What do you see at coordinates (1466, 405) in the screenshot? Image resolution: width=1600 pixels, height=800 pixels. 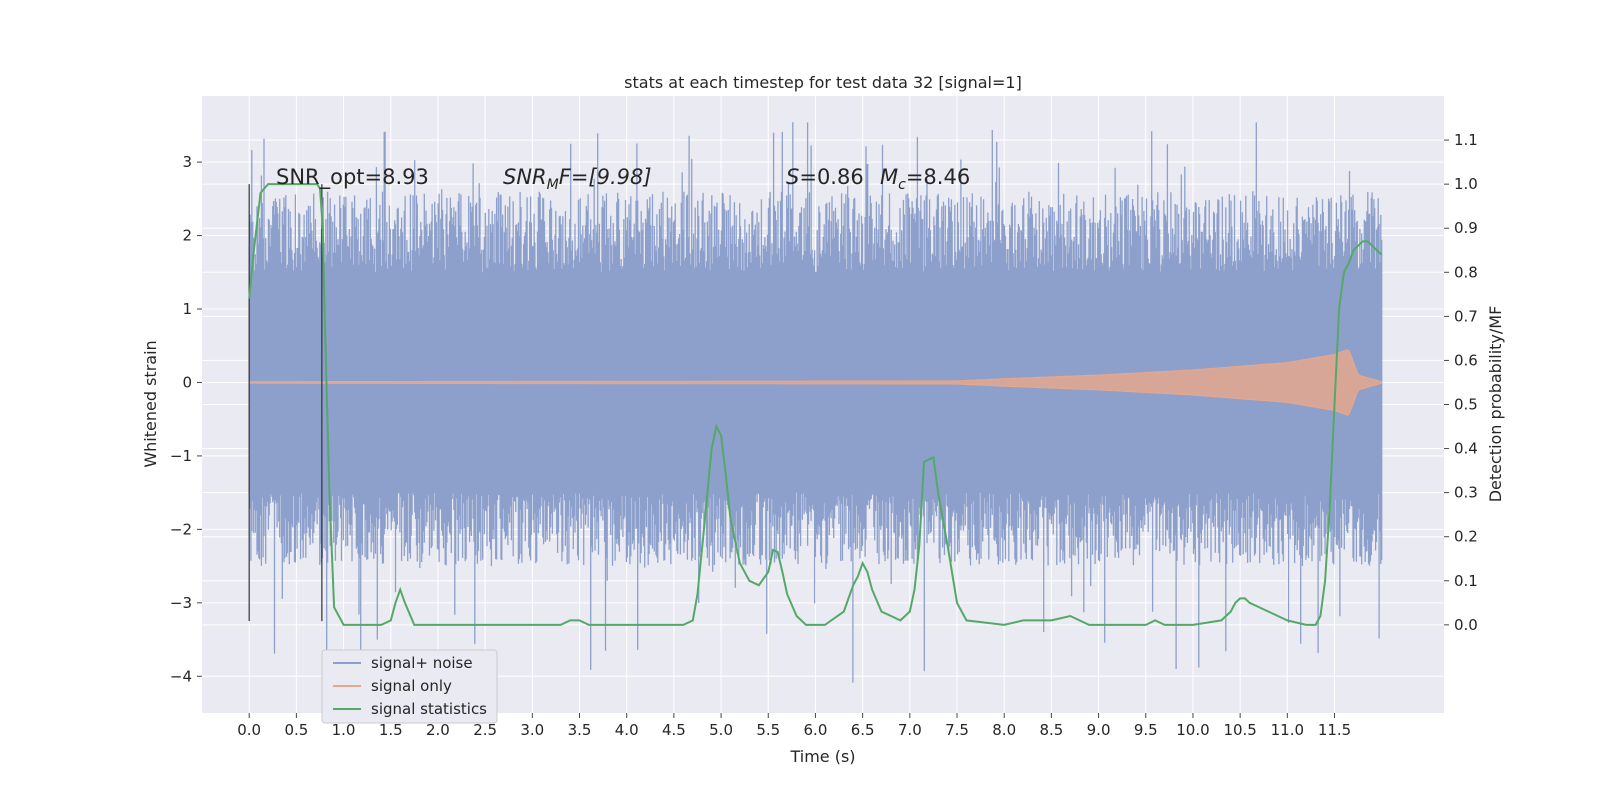 I see `y-right-tick-label: 0.5` at bounding box center [1466, 405].